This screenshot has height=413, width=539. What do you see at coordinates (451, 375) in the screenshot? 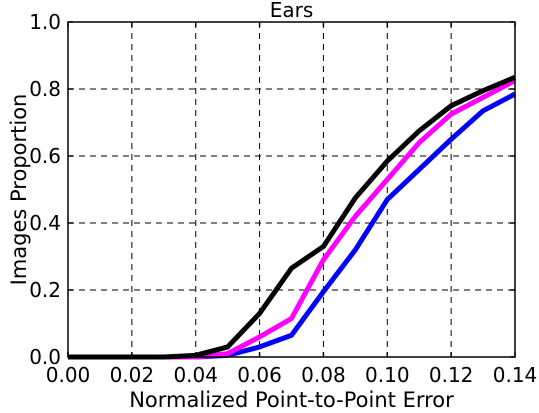
I see `x-tick-label: 0.12` at bounding box center [451, 375].